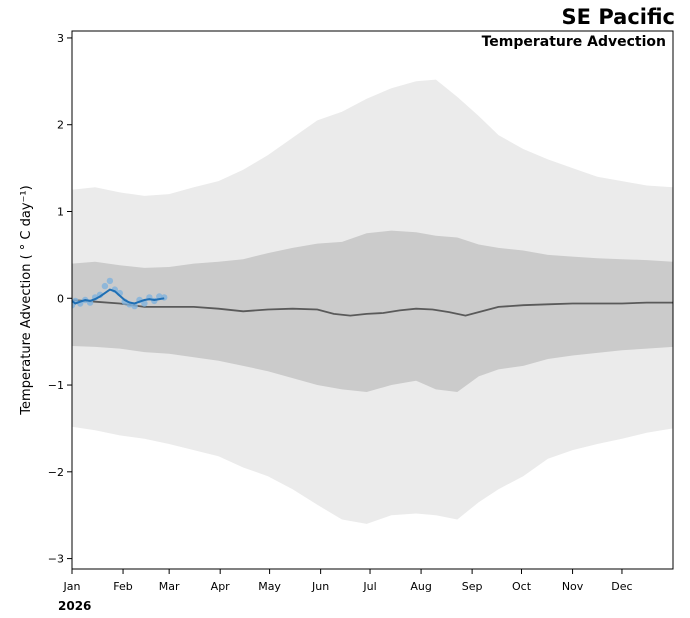 The height and width of the screenshot is (618, 690). Describe the element at coordinates (420, 586) in the screenshot. I see `x-tick-label: Aug` at that location.